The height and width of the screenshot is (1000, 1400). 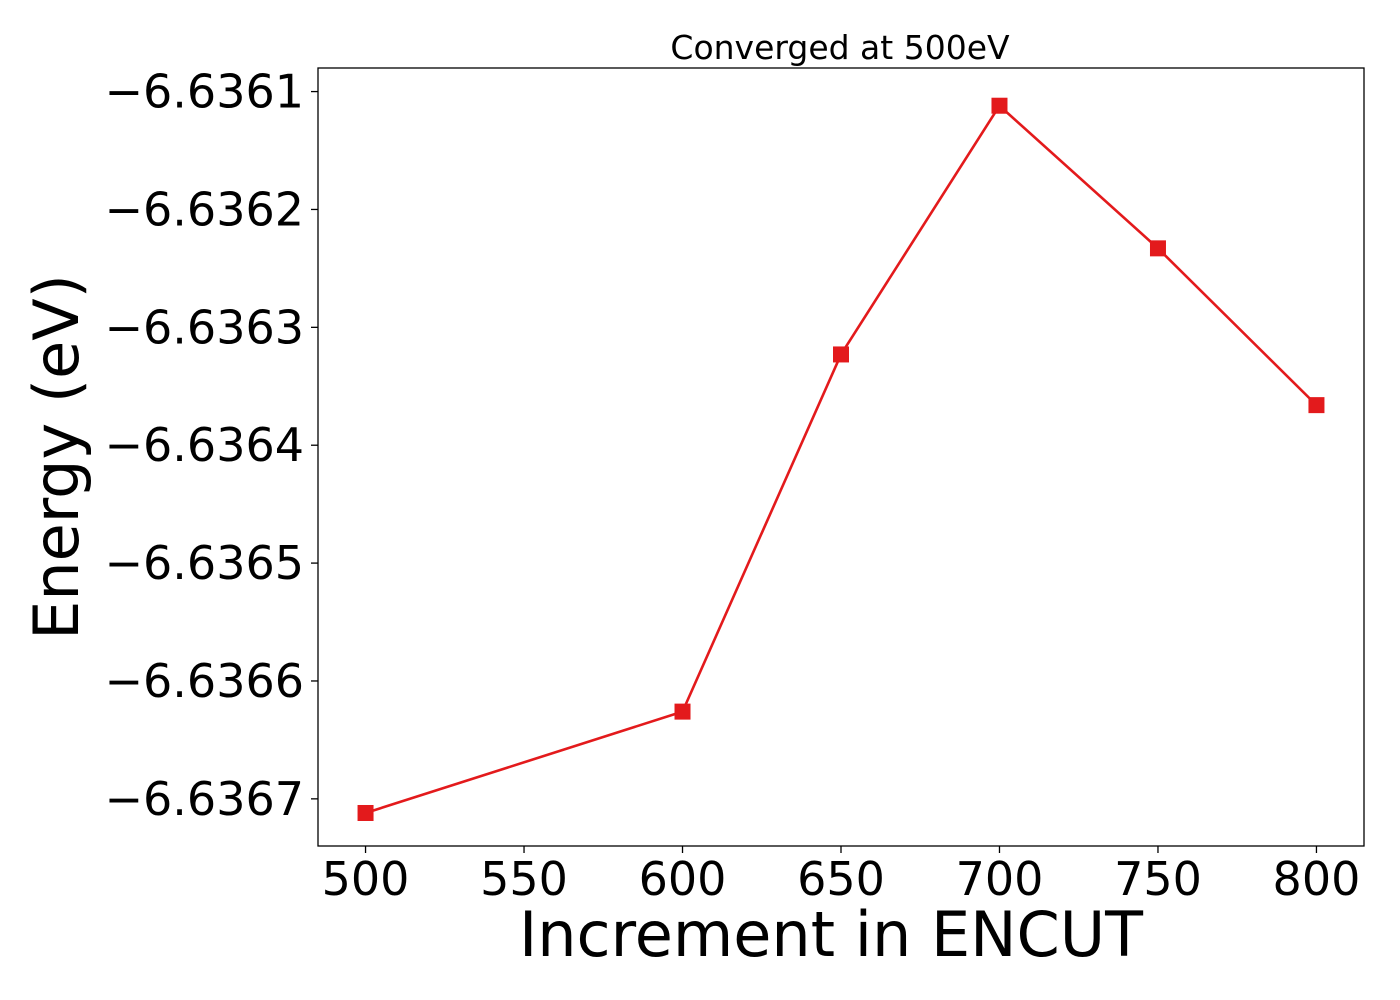 What do you see at coordinates (205, 445) in the screenshot?
I see `y-tick-label: −6.6364` at bounding box center [205, 445].